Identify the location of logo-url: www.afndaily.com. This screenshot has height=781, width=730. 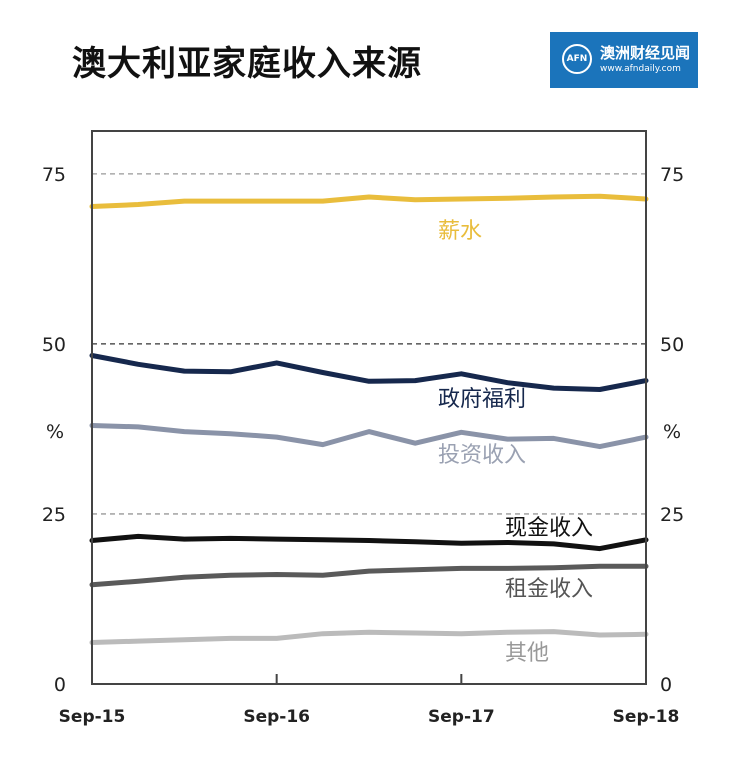
(640, 69).